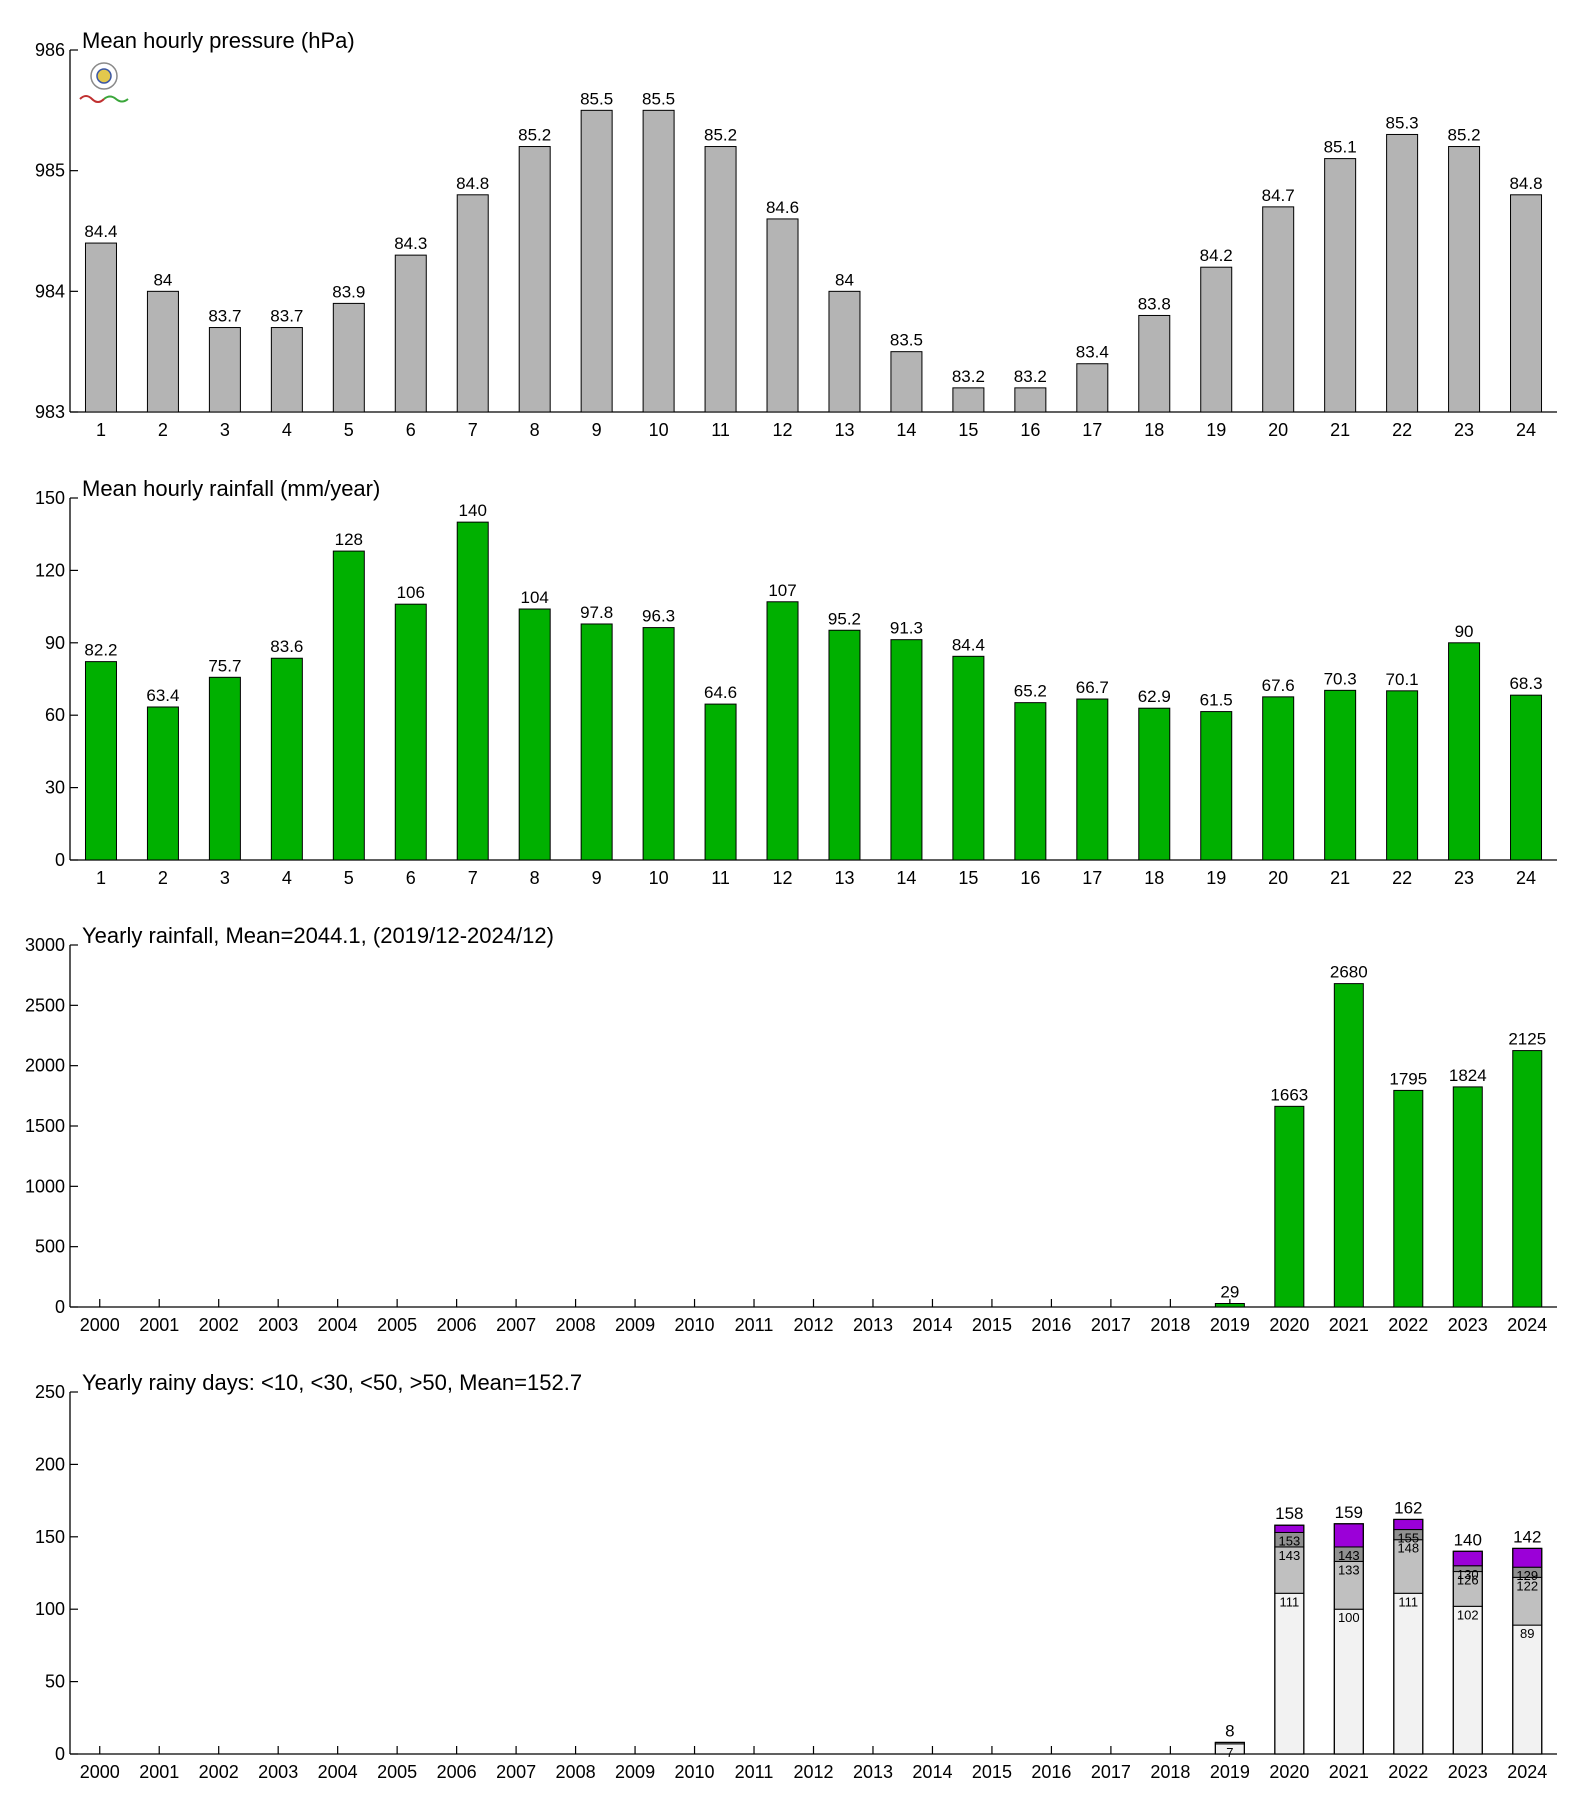 Image resolution: width=1580 pixels, height=1800 pixels. What do you see at coordinates (100, 1325) in the screenshot?
I see `x-tick-label: 2000` at bounding box center [100, 1325].